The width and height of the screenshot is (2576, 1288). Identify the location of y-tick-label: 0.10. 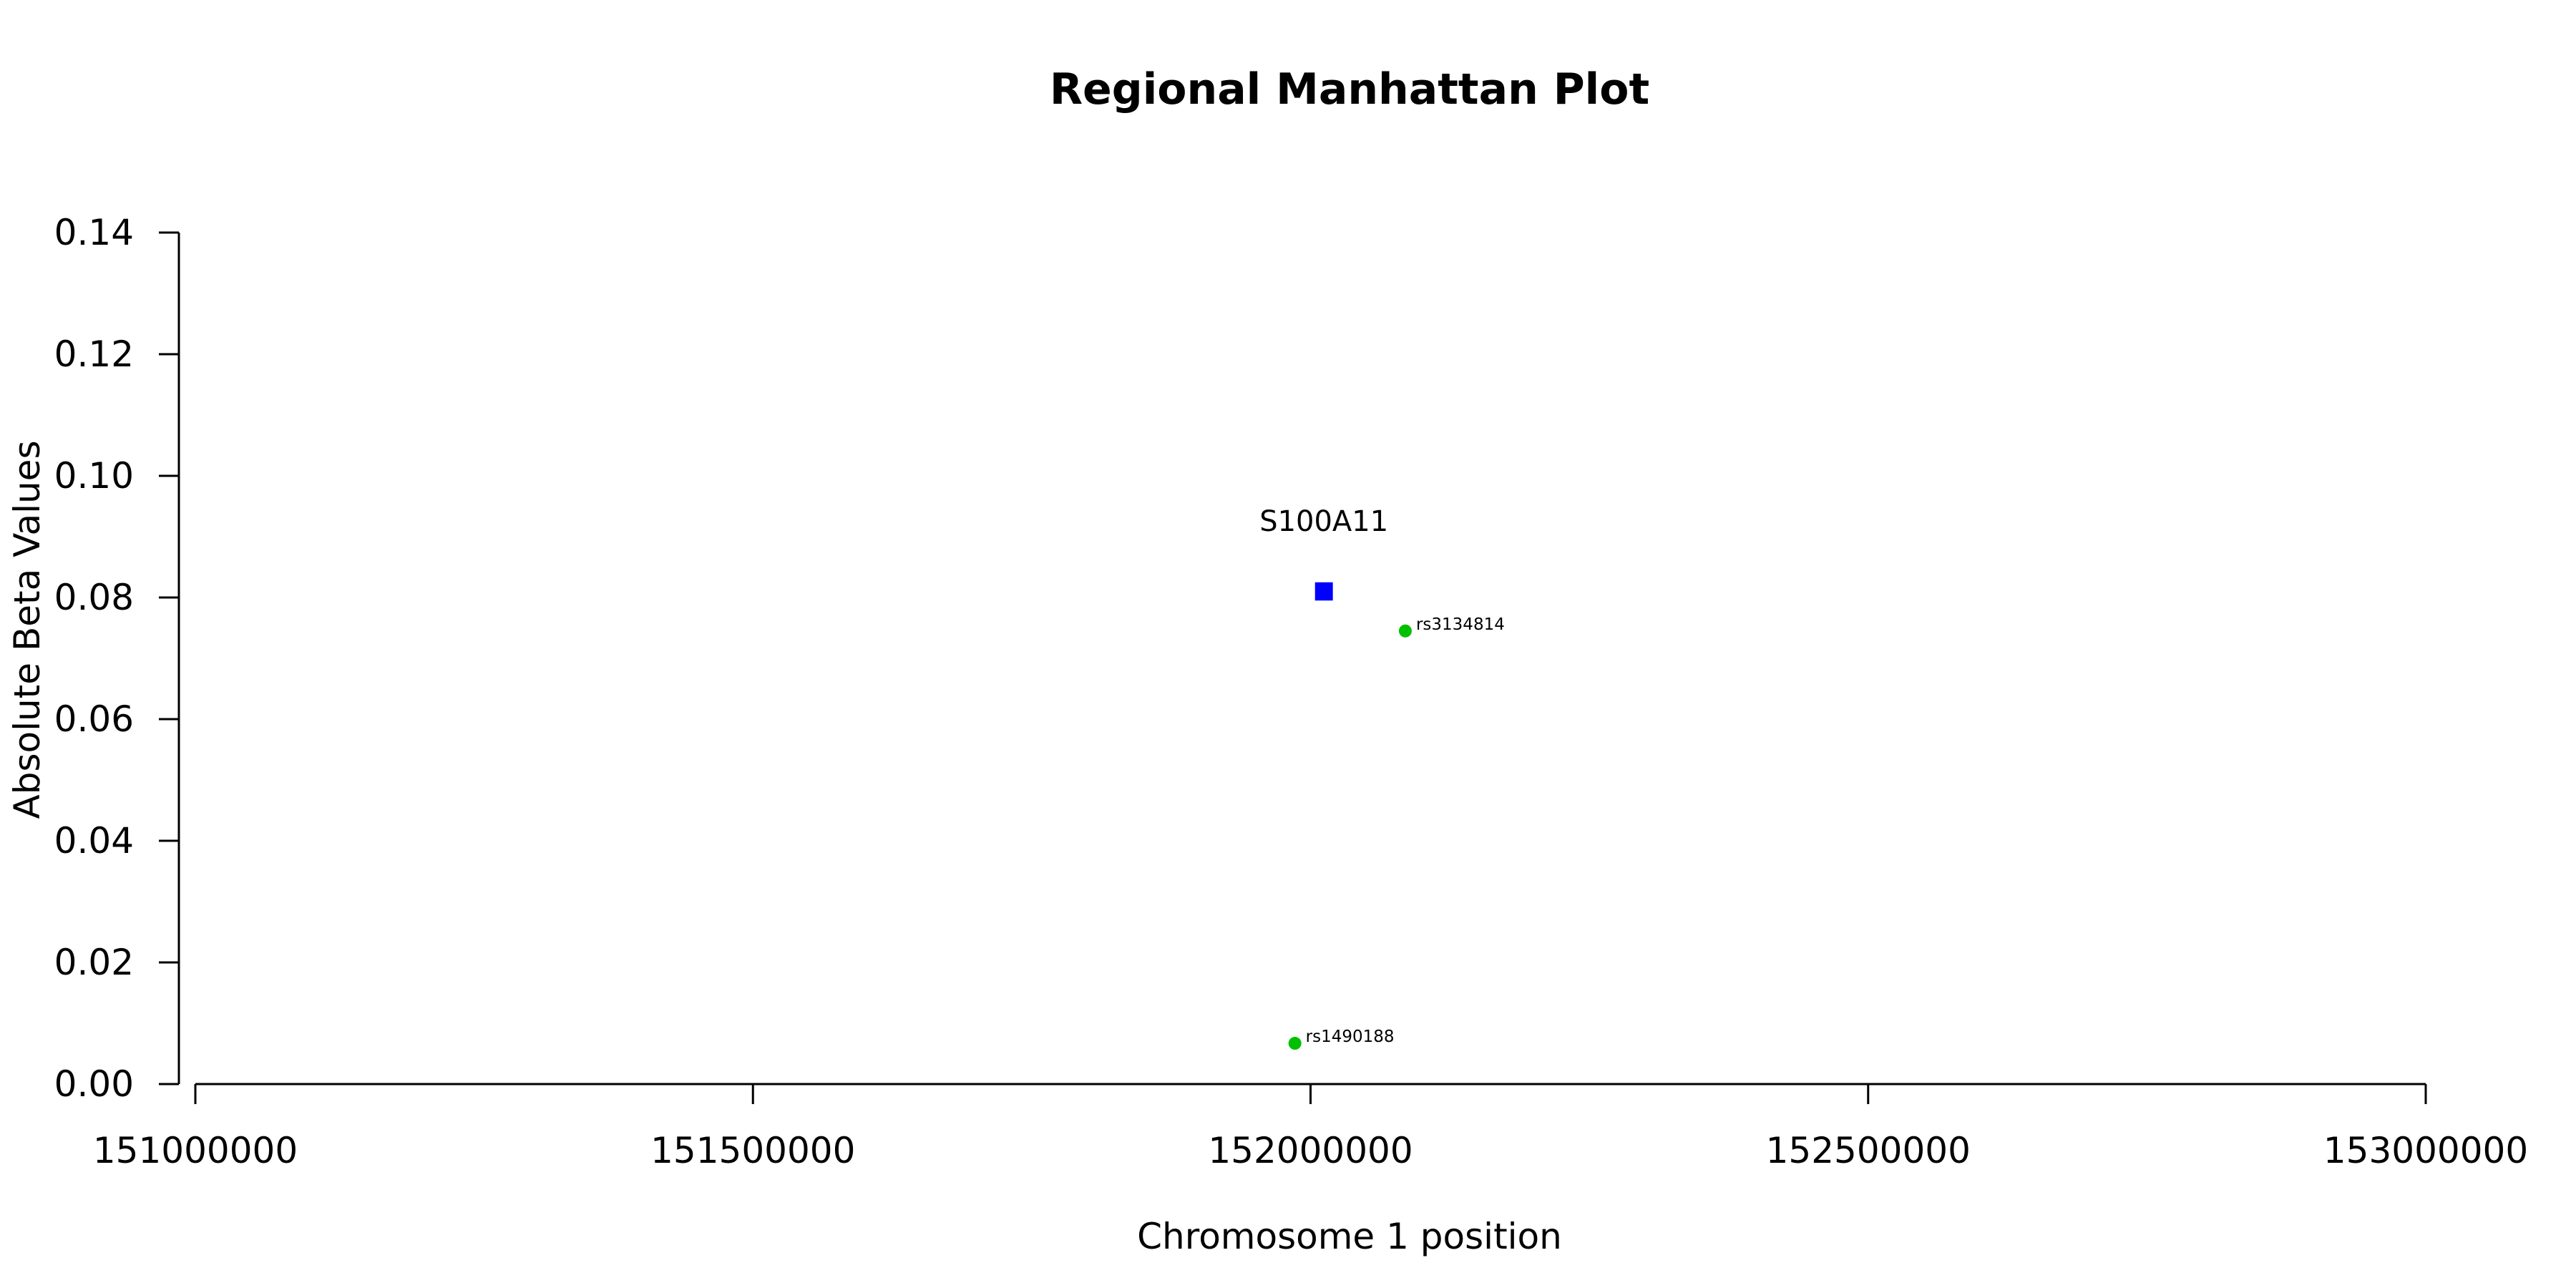
(94, 476).